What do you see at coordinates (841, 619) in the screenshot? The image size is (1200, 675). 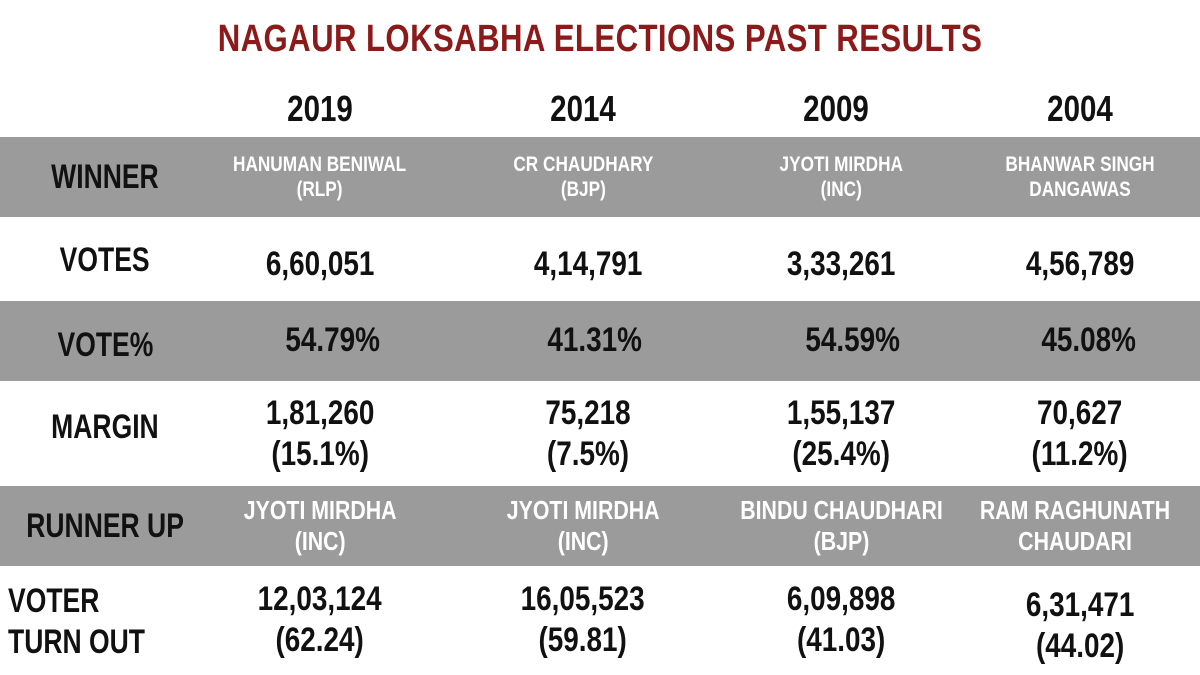 I see `turnout-2009: 6,09,898 (41.03)` at bounding box center [841, 619].